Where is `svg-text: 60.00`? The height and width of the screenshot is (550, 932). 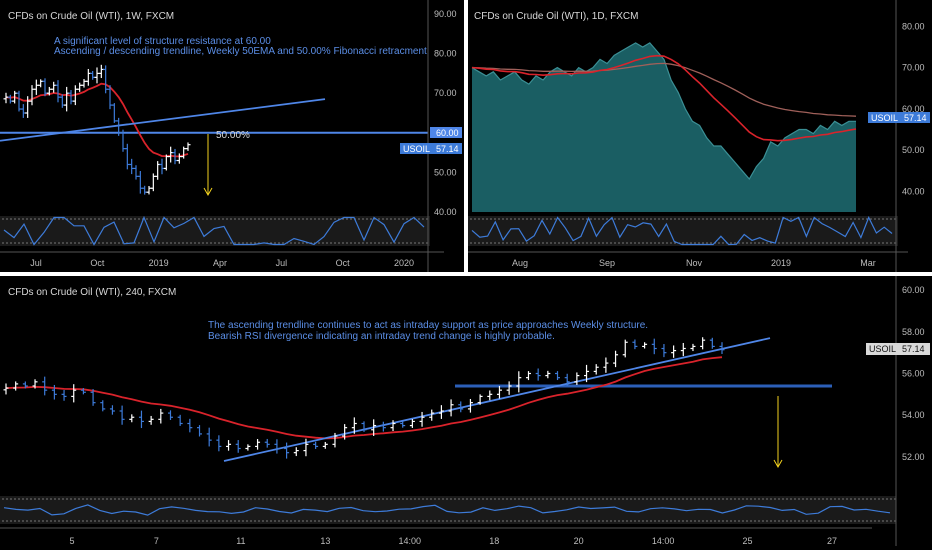
svg-text: 60.00 is located at coordinates (447, 133).